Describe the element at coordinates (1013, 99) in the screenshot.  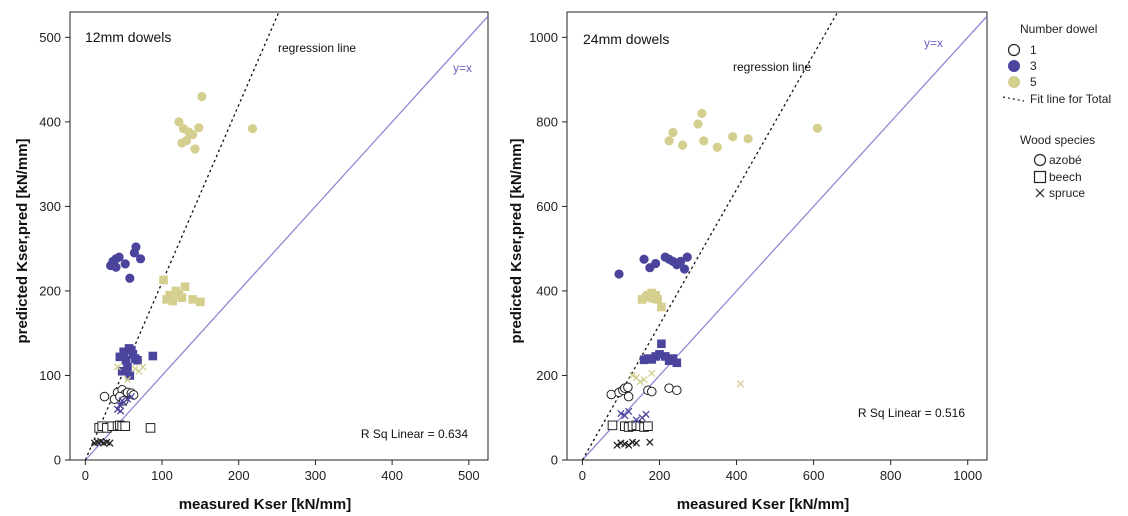
I see `legend-fit-line` at that location.